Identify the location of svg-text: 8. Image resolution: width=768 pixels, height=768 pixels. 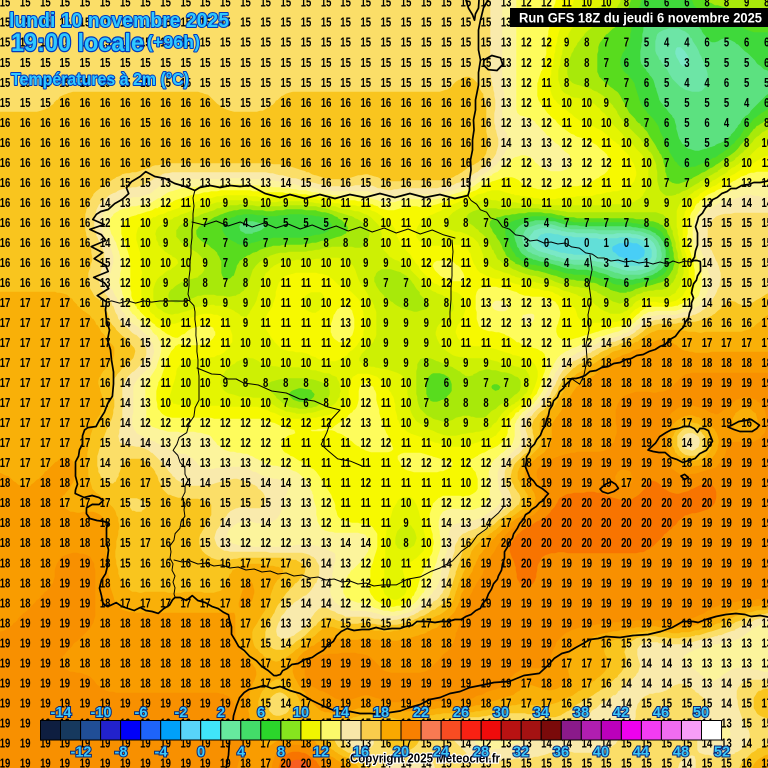
(587, 83).